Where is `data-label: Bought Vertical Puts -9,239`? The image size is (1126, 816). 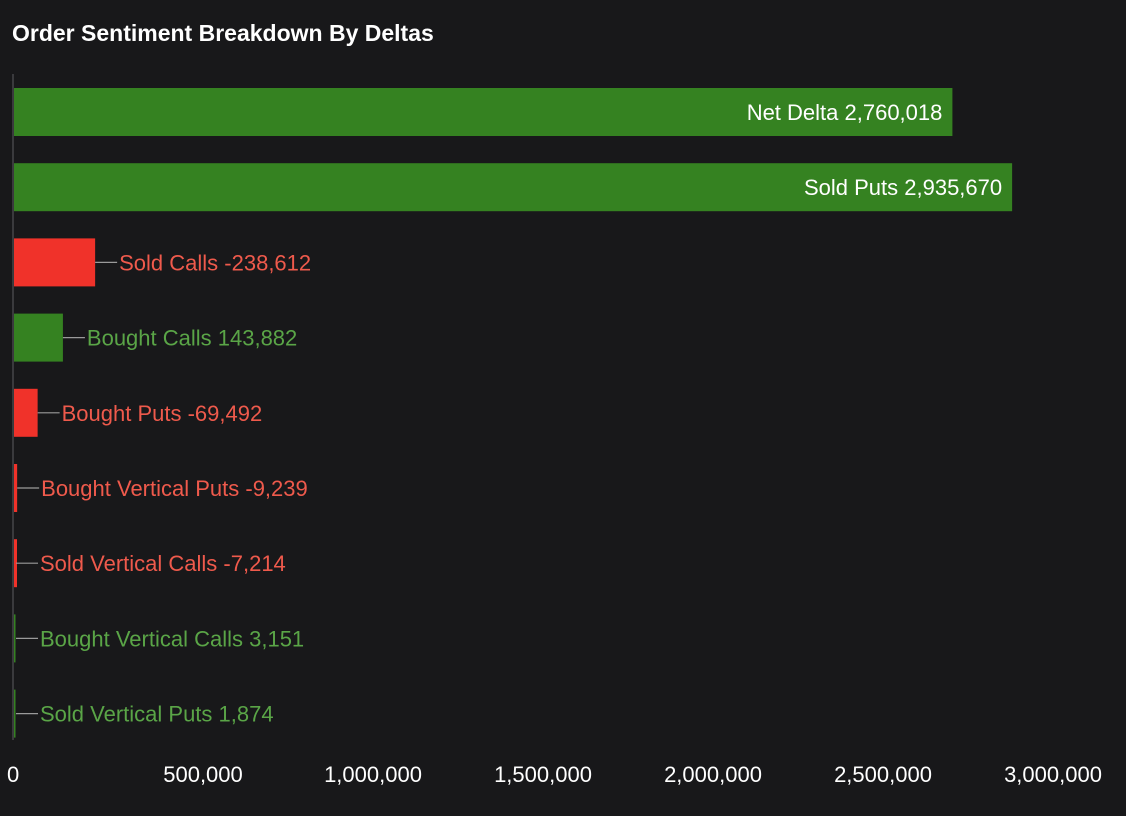 data-label: Bought Vertical Puts -9,239 is located at coordinates (174, 488).